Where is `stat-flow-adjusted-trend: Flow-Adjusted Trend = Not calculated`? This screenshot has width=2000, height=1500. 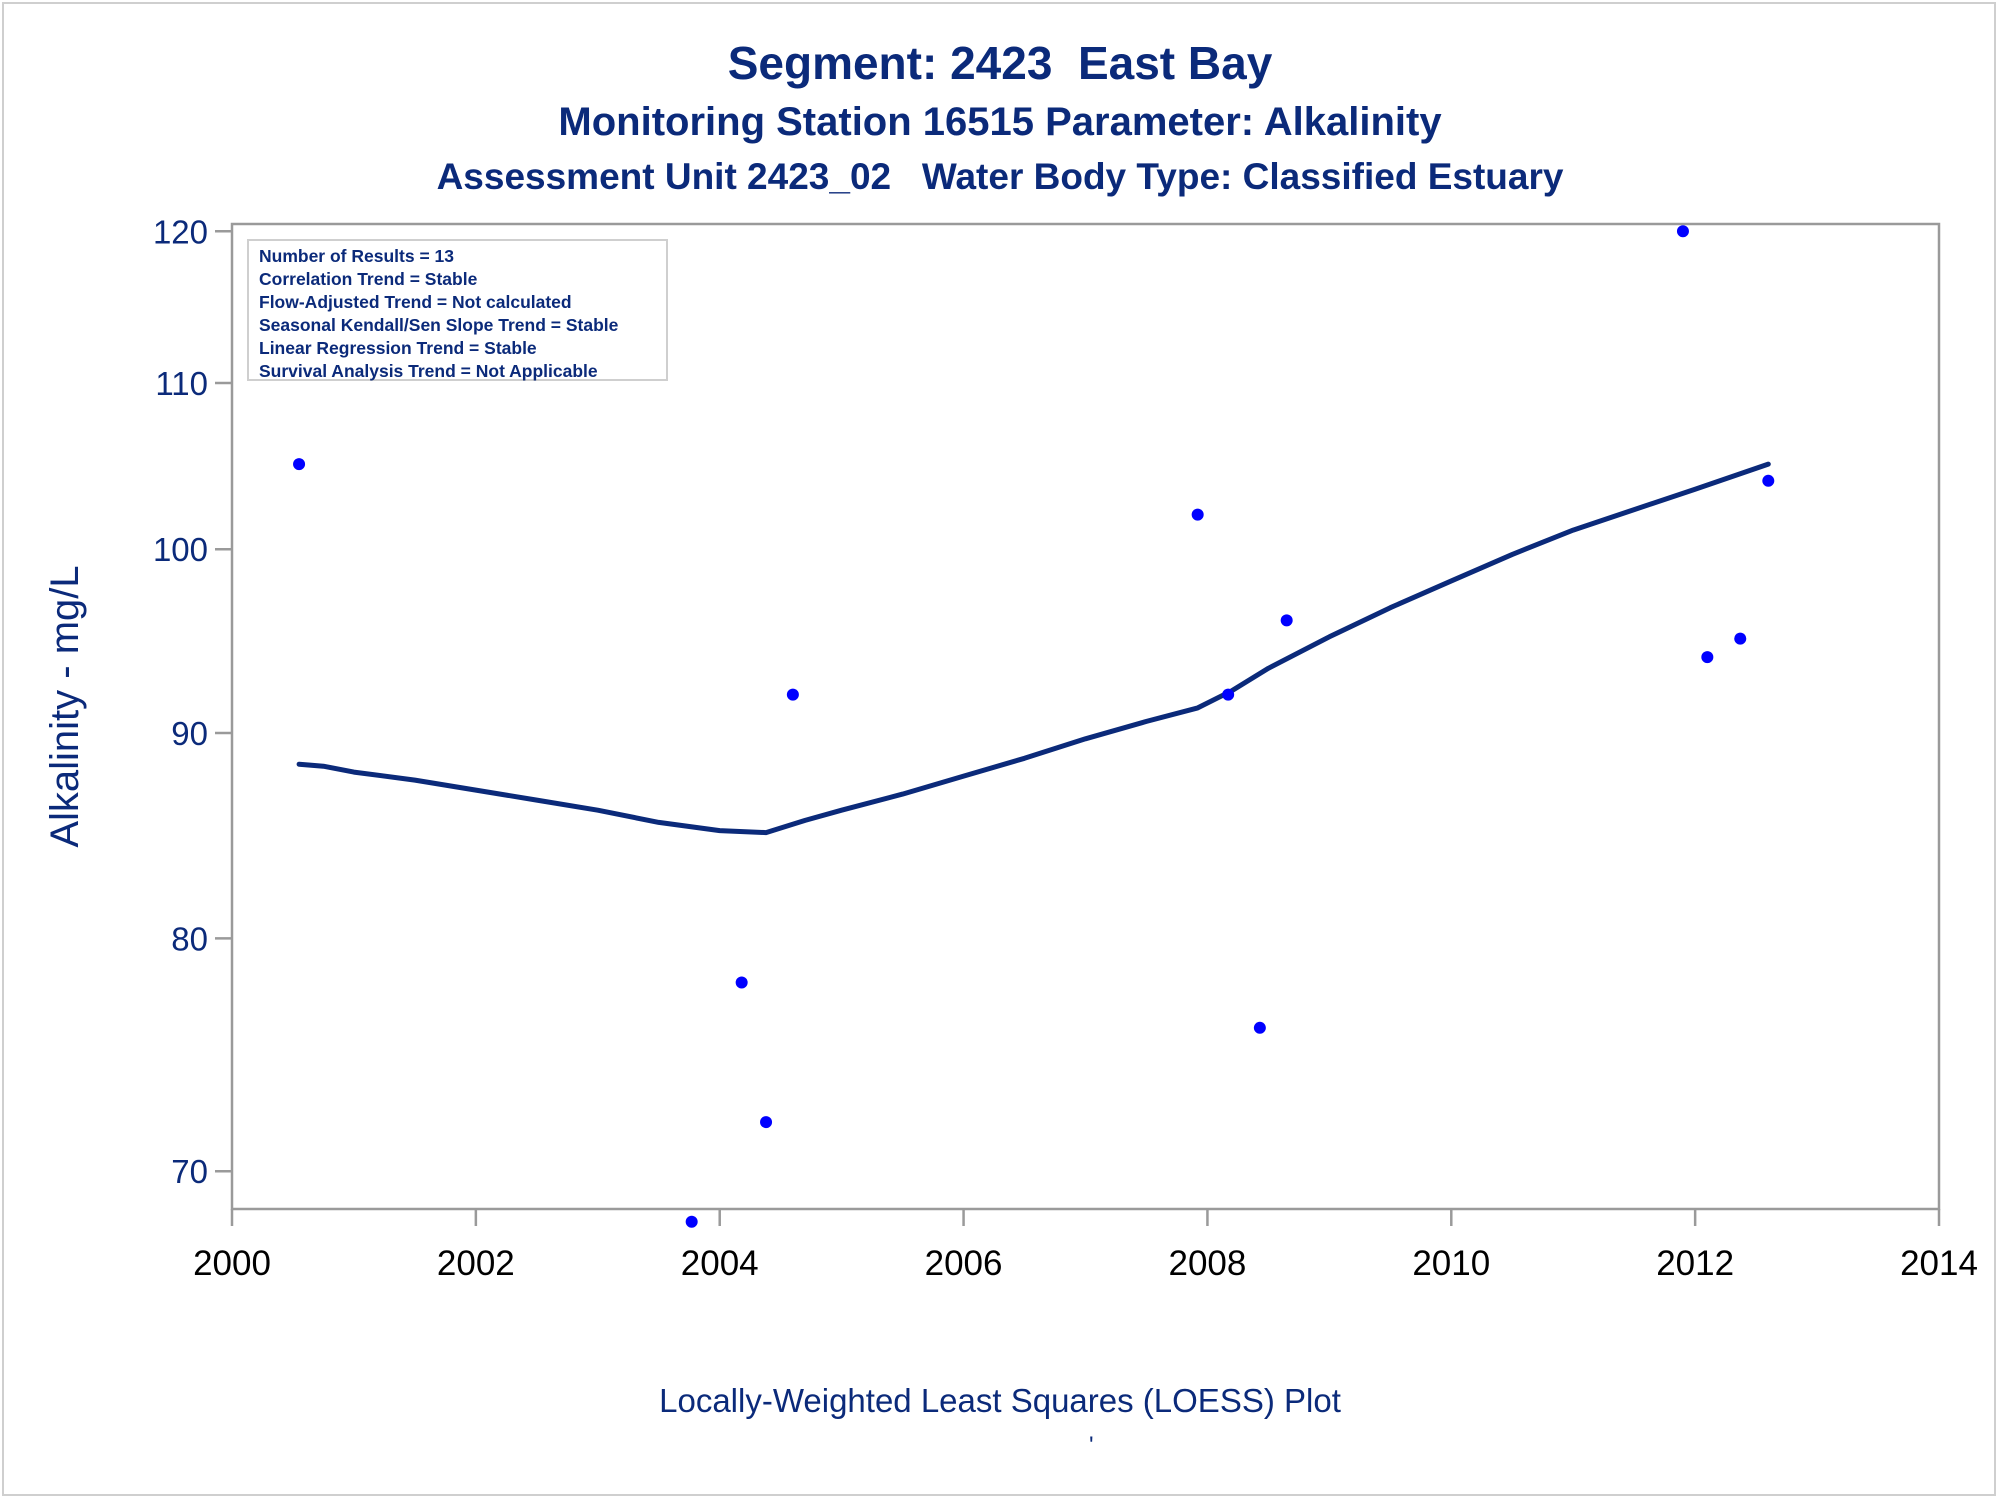 stat-flow-adjusted-trend: Flow-Adjusted Trend = Not calculated is located at coordinates (415, 302).